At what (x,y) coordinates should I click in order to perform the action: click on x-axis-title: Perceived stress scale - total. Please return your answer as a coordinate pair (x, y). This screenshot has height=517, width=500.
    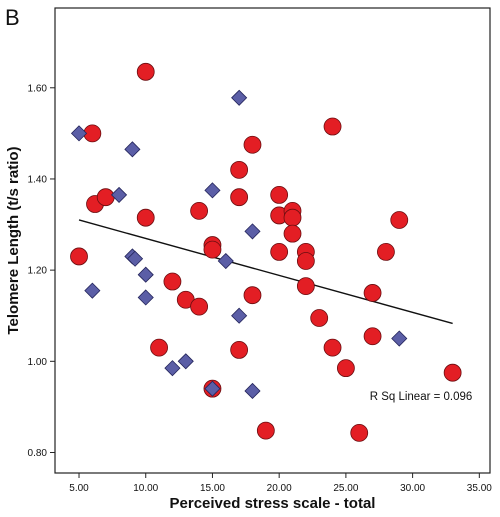
    Looking at the image, I should click on (273, 503).